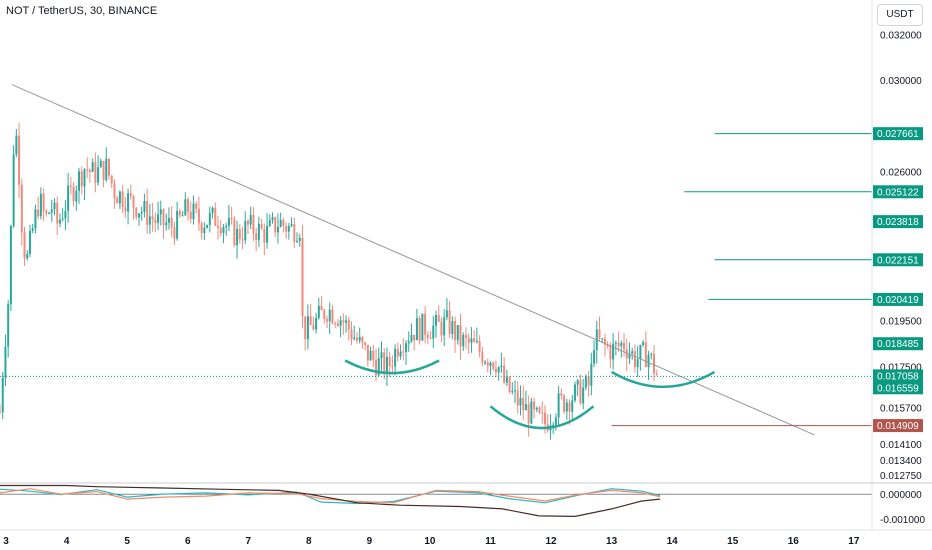  Describe the element at coordinates (330, 501) in the screenshot. I see `indicator-line` at that location.